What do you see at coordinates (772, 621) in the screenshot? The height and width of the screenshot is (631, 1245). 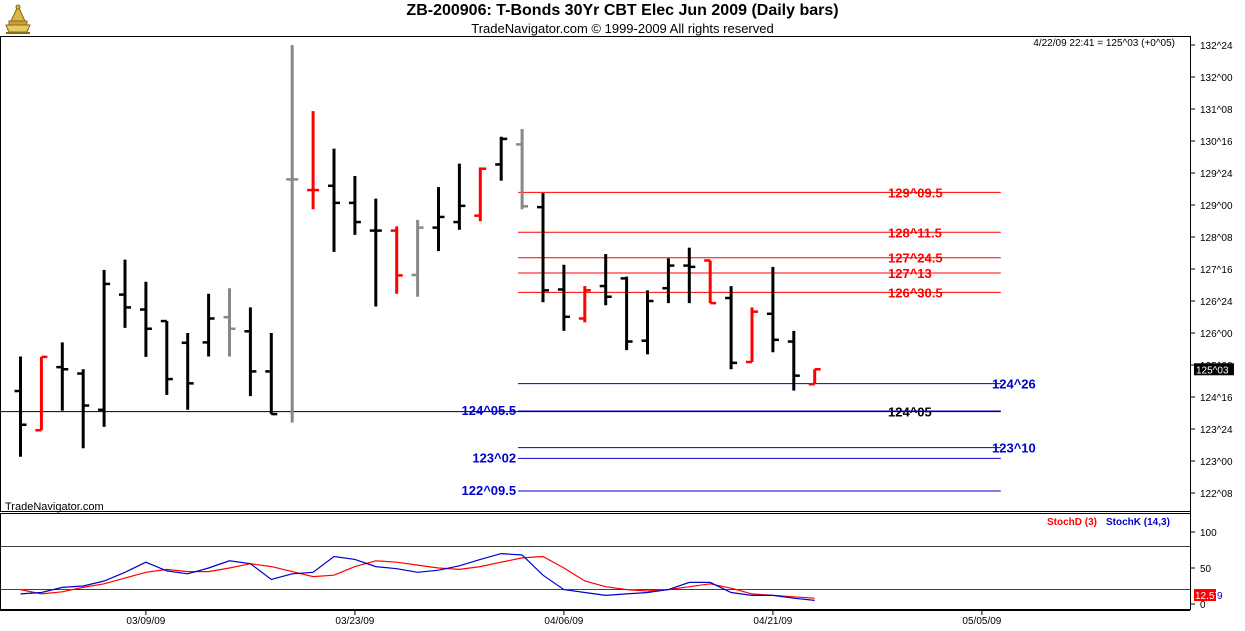 I see `date-tick-label-3: 04/21/09` at bounding box center [772, 621].